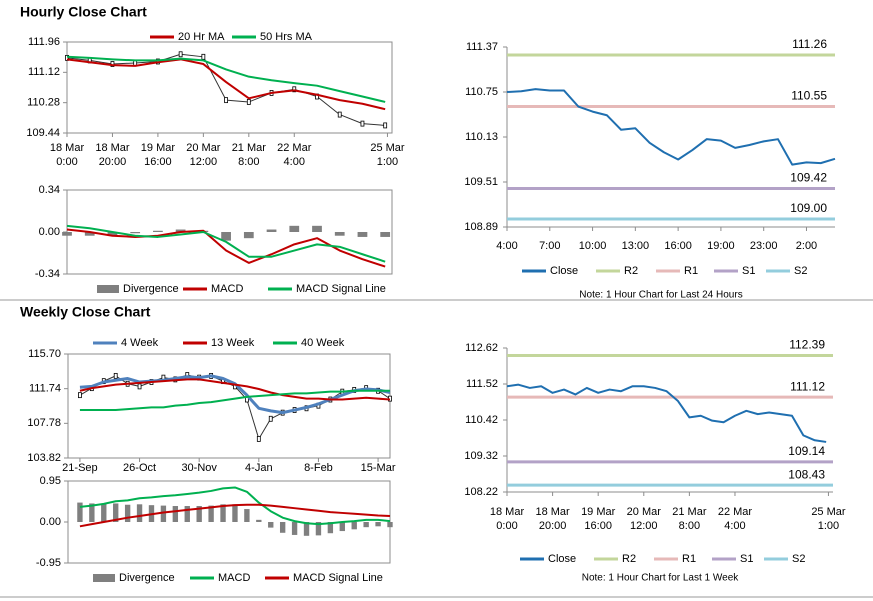 The width and height of the screenshot is (873, 601). What do you see at coordinates (151, 289) in the screenshot?
I see `legend-label: Divergence` at bounding box center [151, 289].